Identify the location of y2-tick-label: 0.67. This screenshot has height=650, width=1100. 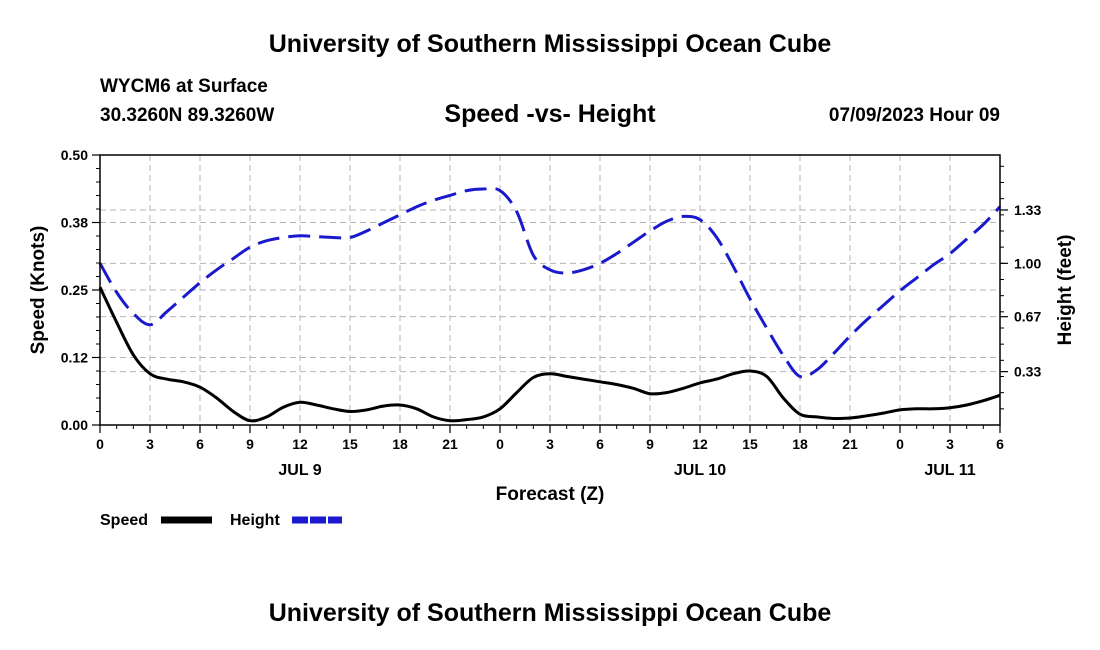
(1027, 317).